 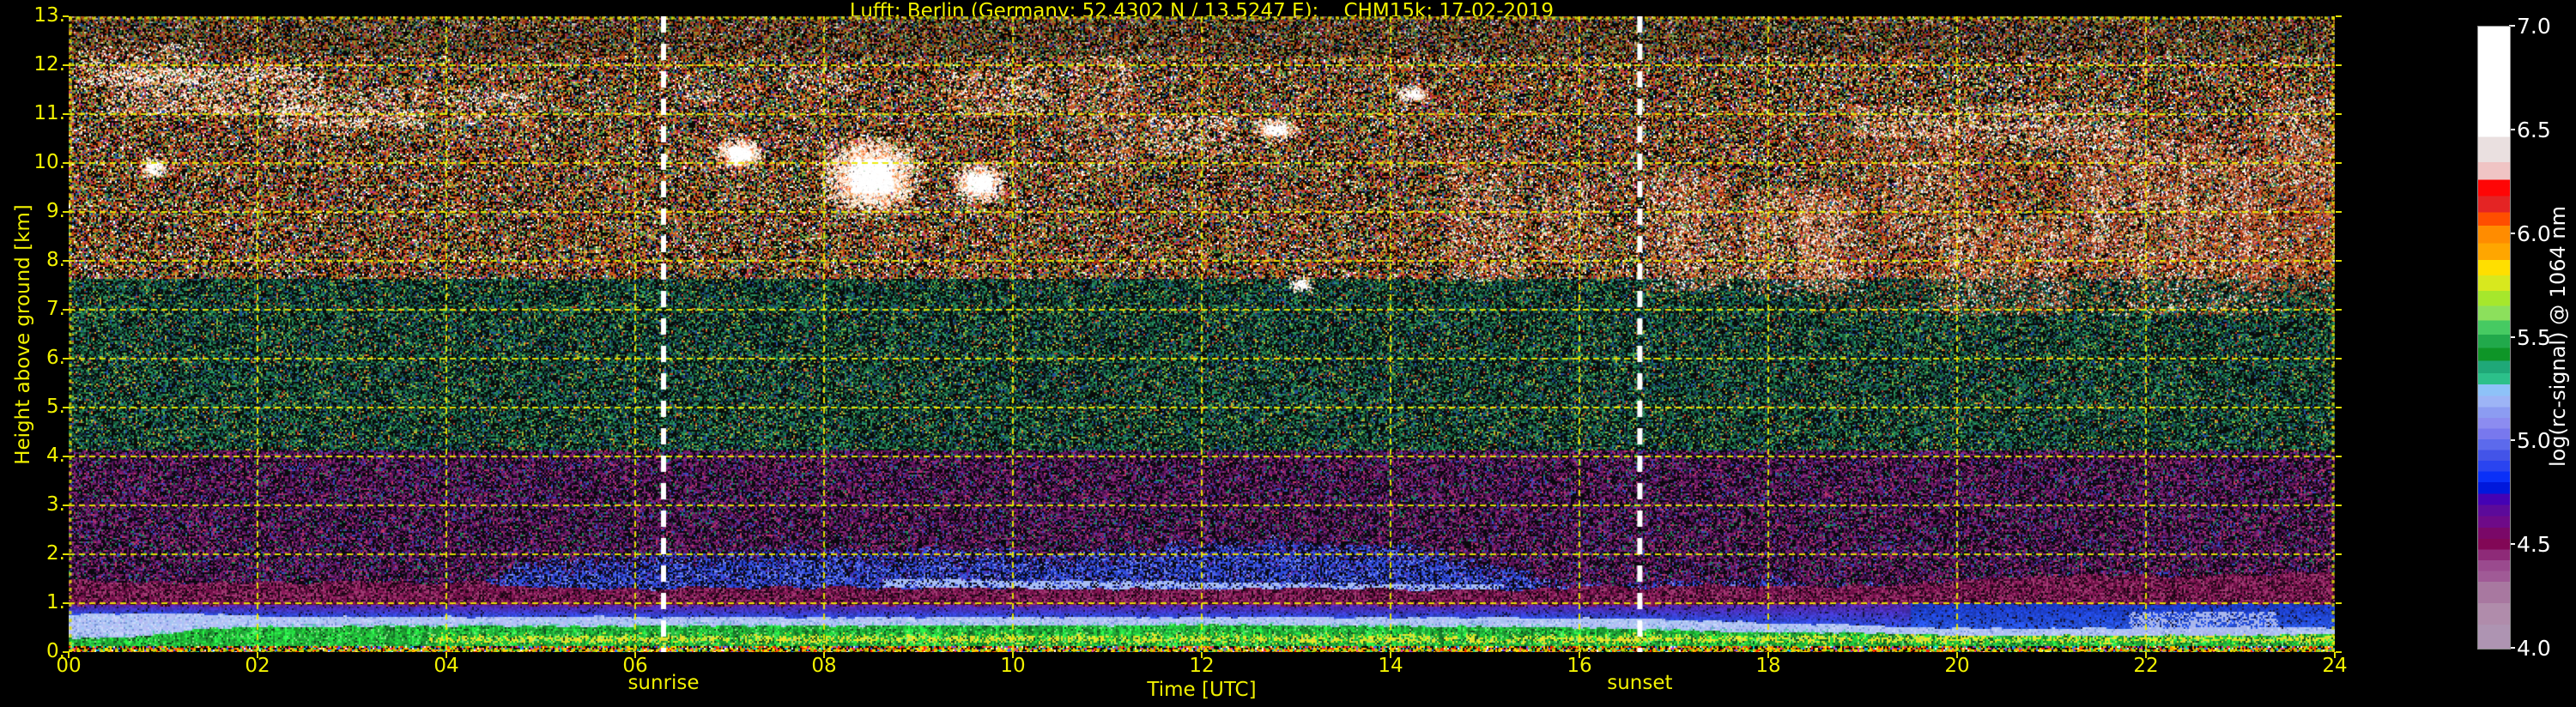 What do you see at coordinates (257, 666) in the screenshot?
I see `x-tick-label: 02` at bounding box center [257, 666].